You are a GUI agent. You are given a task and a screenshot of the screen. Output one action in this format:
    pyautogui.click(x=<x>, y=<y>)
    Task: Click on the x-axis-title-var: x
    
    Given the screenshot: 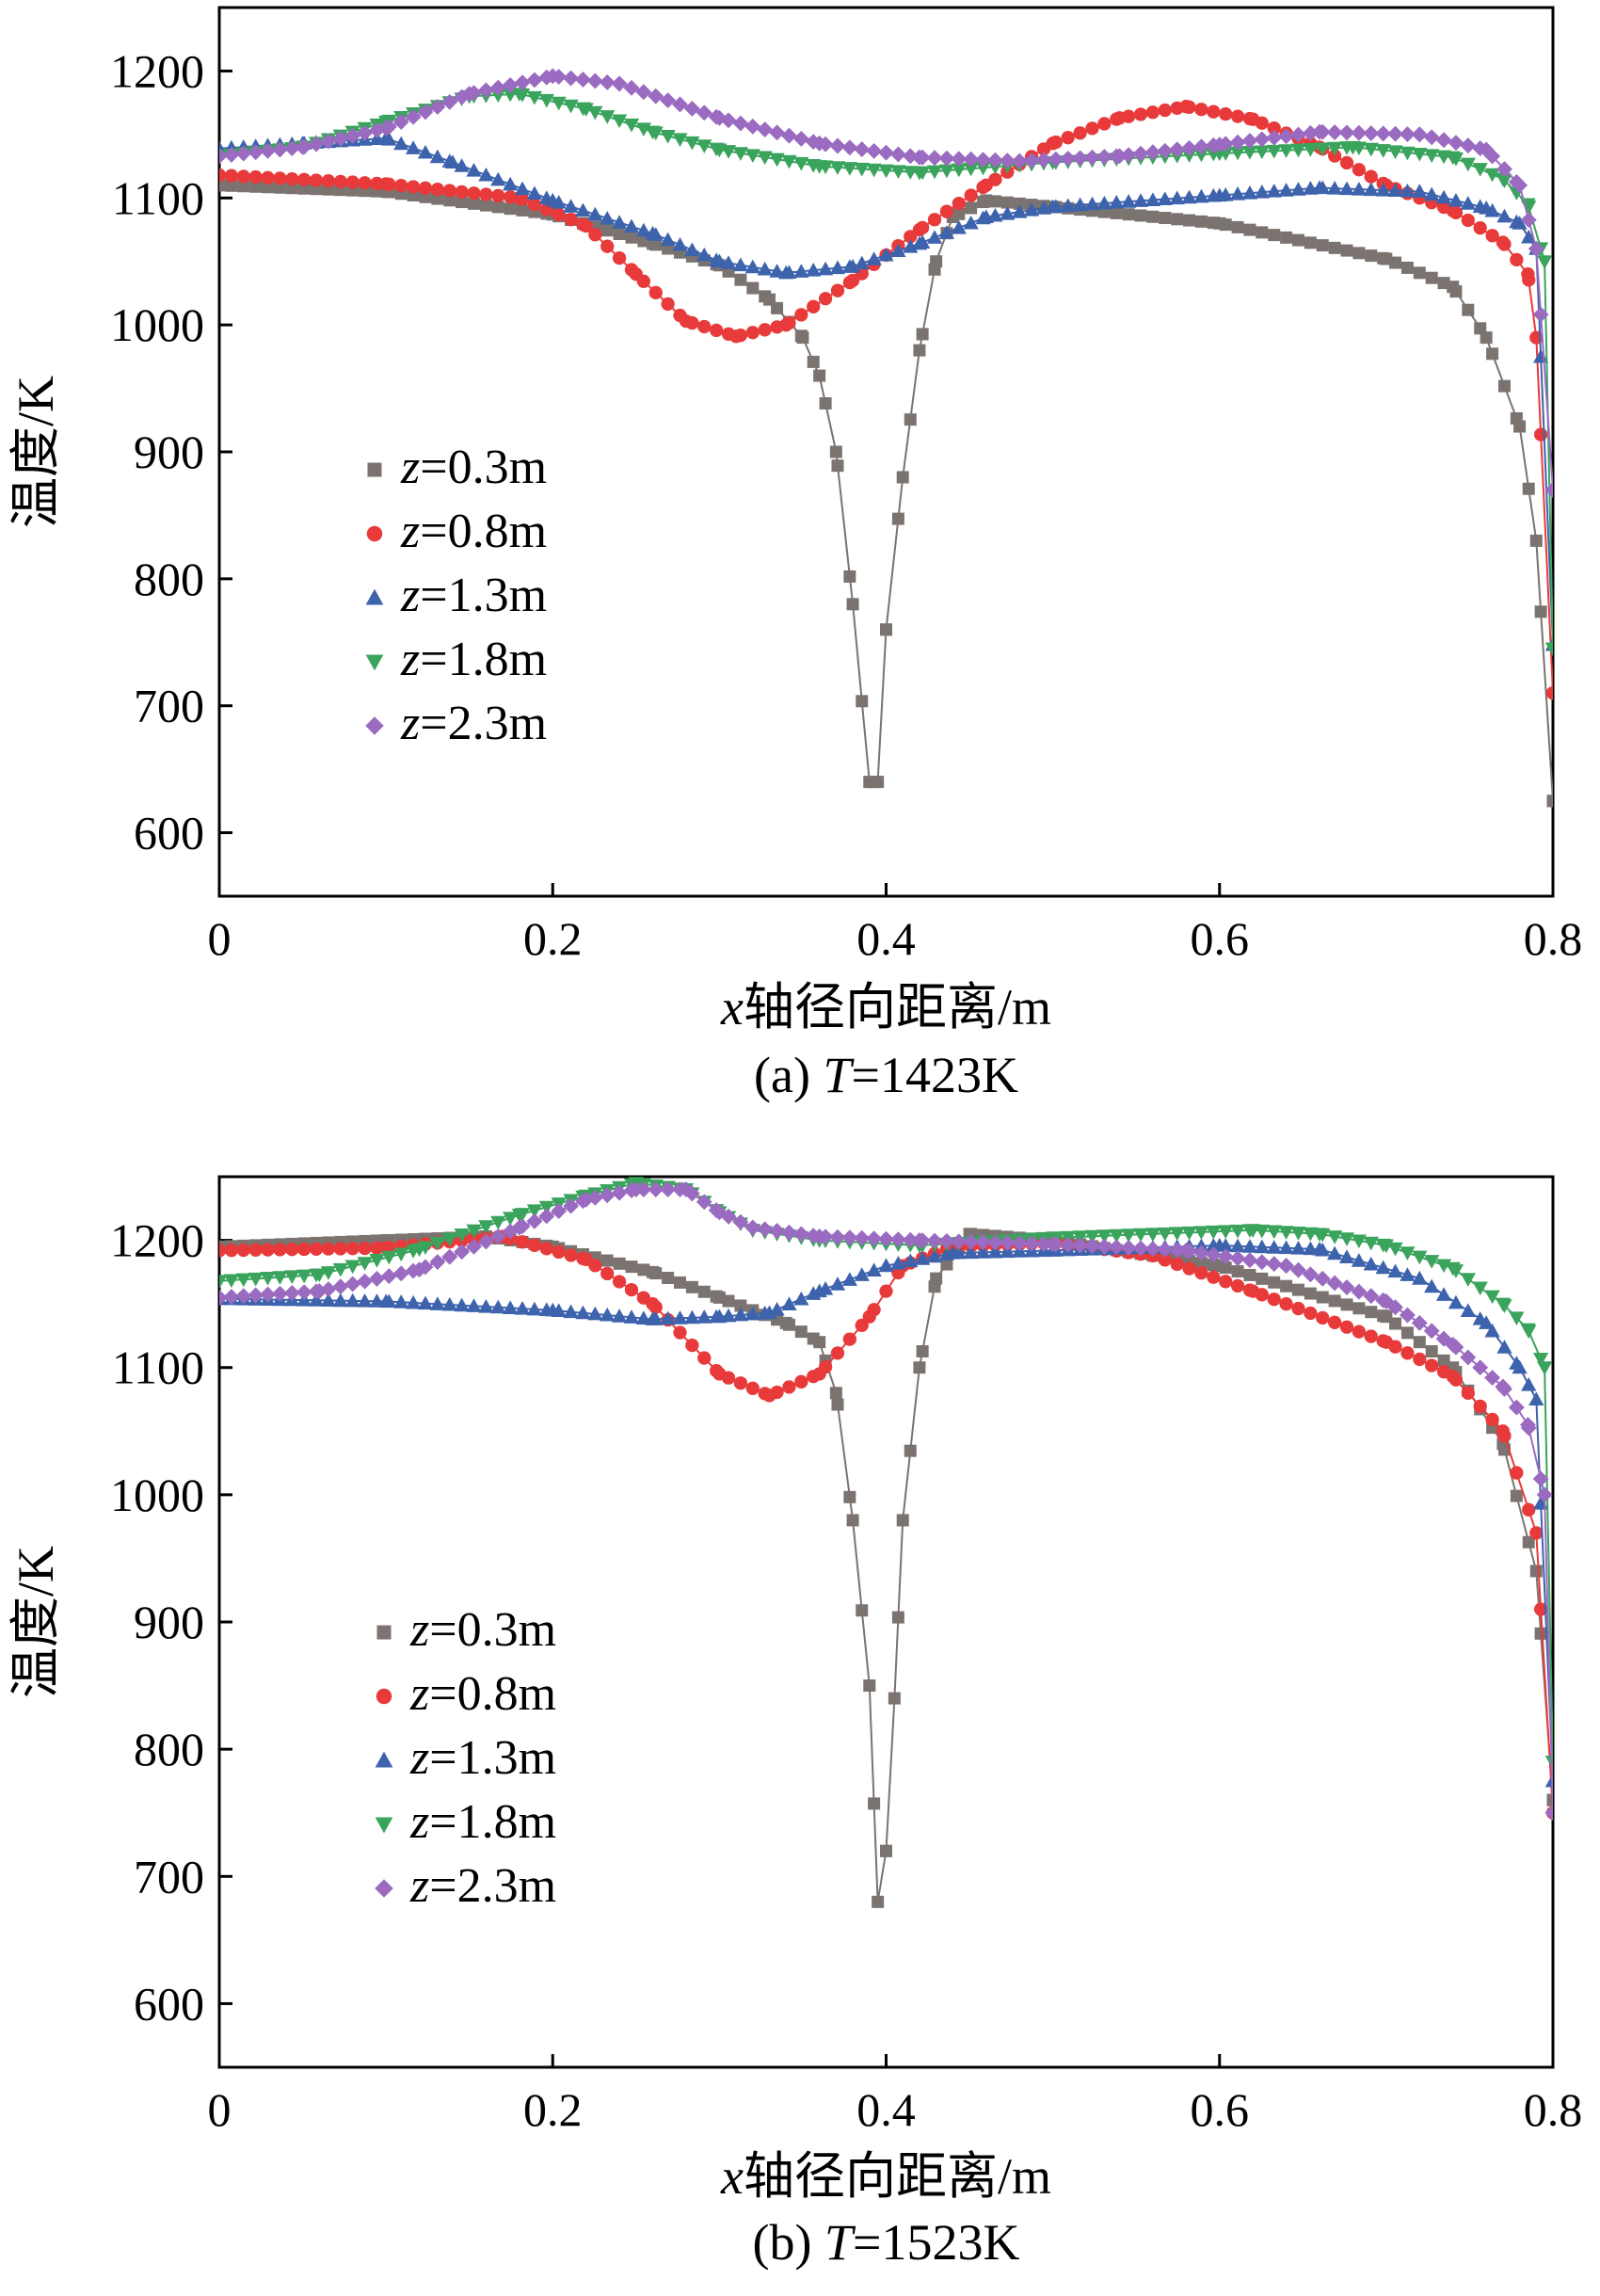 What is the action you would take?
    pyautogui.click(x=732, y=1007)
    